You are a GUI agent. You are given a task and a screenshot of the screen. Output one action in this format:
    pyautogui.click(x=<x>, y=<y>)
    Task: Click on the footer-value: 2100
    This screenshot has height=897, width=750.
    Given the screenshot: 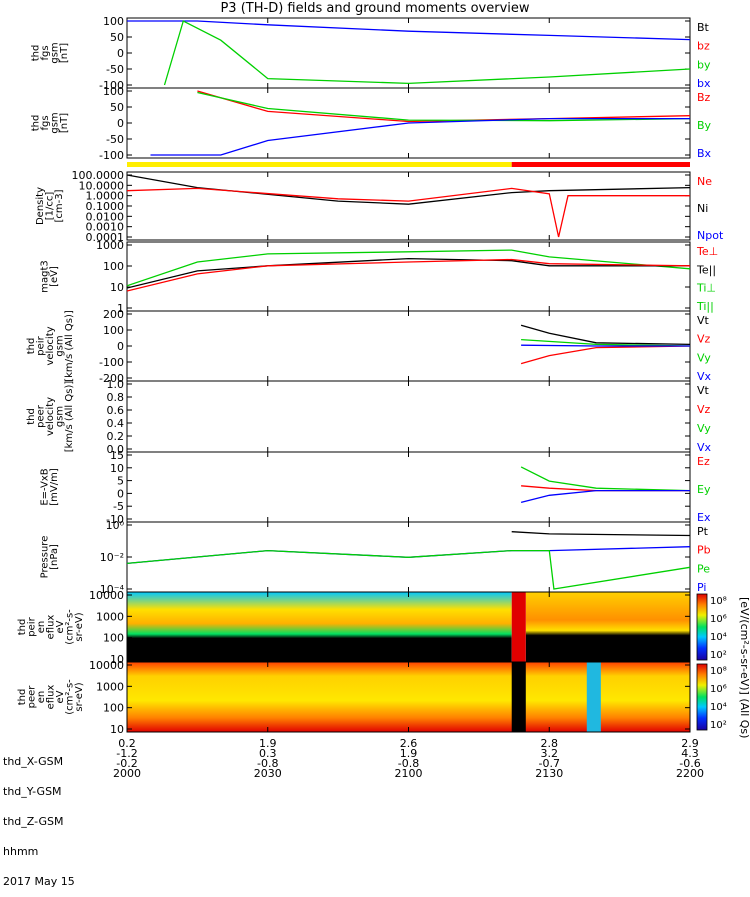 What is the action you would take?
    pyautogui.click(x=409, y=773)
    